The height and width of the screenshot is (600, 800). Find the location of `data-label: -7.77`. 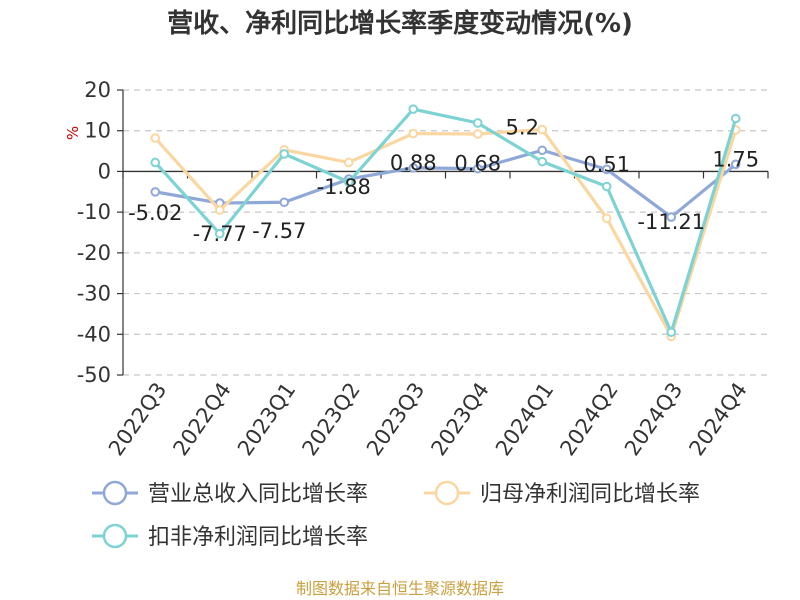

data-label: -7.77 is located at coordinates (220, 234).